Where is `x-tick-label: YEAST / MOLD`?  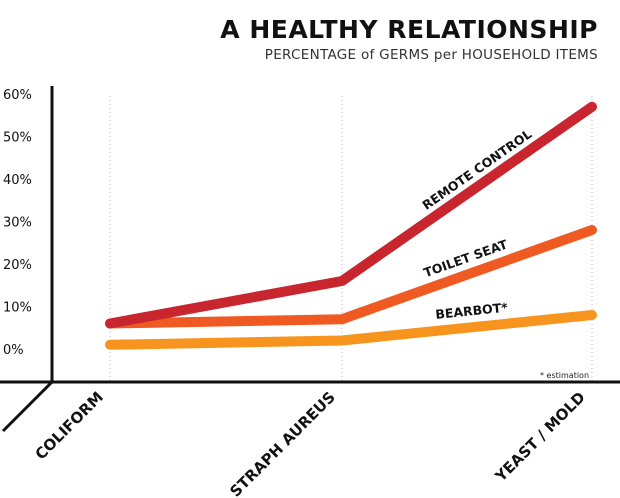
x-tick-label: YEAST / MOLD is located at coordinates (540, 437).